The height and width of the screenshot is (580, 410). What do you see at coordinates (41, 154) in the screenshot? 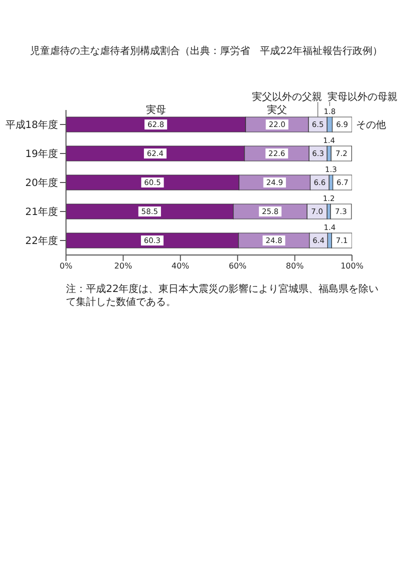
I see `y-tick-label: 19年度` at bounding box center [41, 154].